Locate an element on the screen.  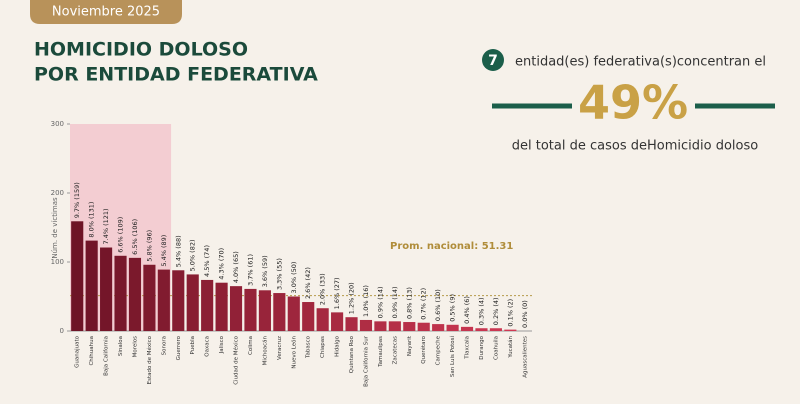
x-tick-label: San Luis Potosí is located at coordinates (452, 357).